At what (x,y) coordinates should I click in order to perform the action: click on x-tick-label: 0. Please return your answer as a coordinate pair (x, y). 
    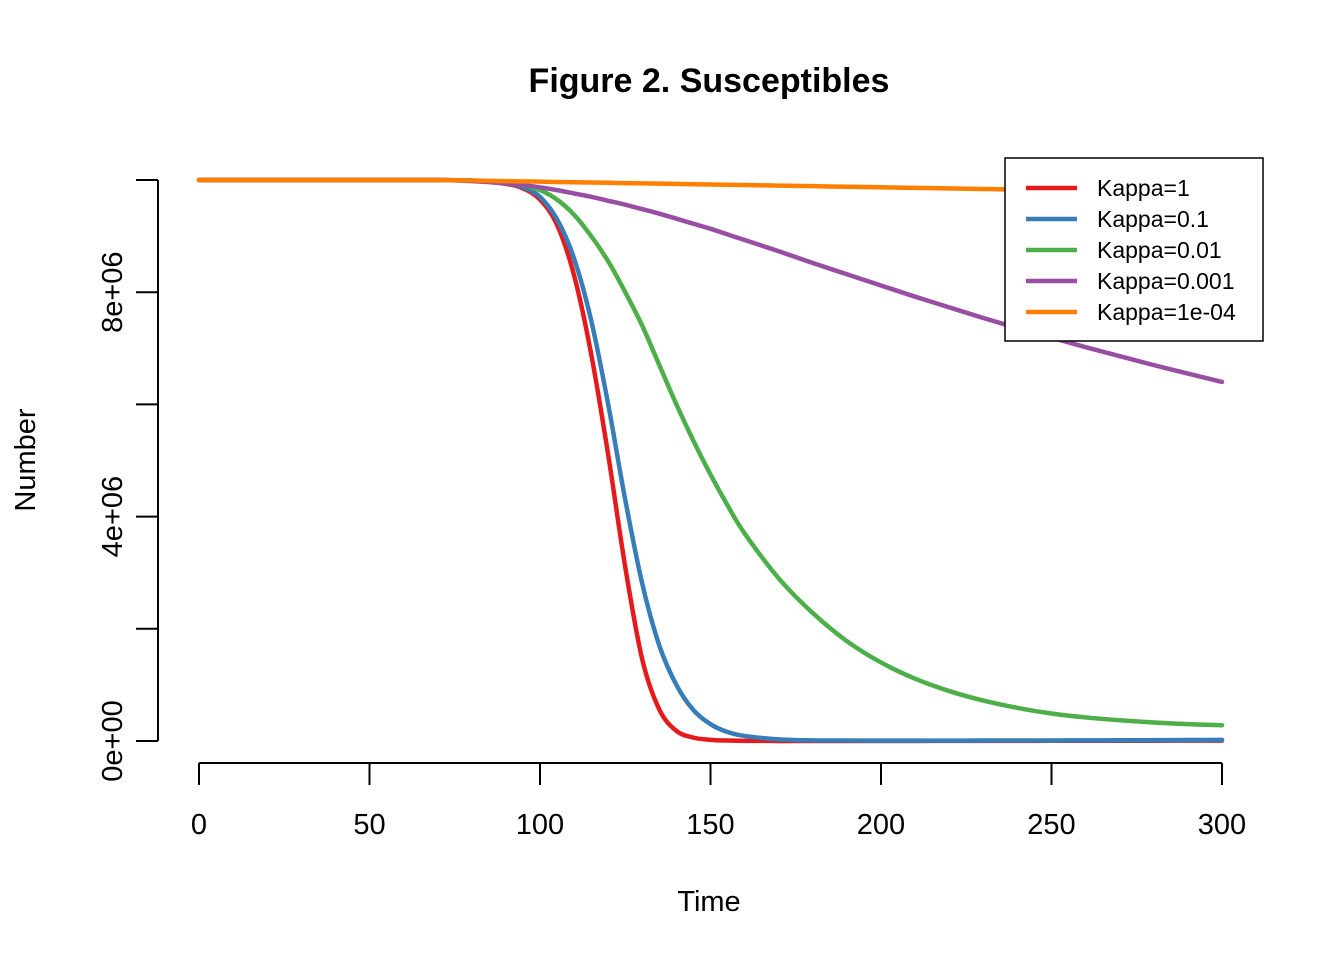
    Looking at the image, I should click on (199, 825).